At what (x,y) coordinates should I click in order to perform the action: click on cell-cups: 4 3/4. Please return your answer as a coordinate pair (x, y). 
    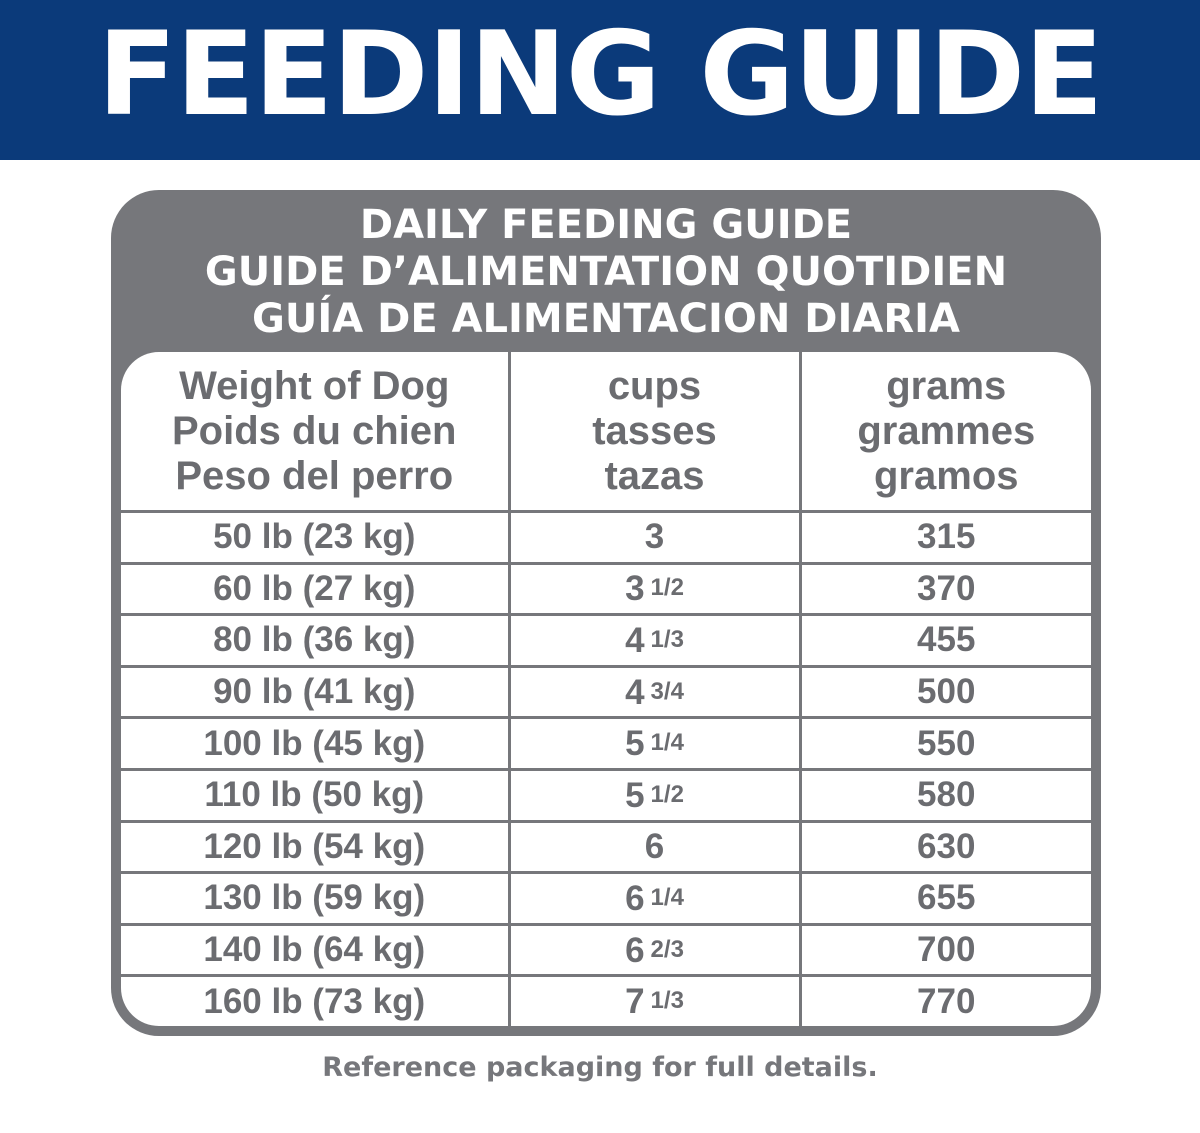
    Looking at the image, I should click on (655, 693).